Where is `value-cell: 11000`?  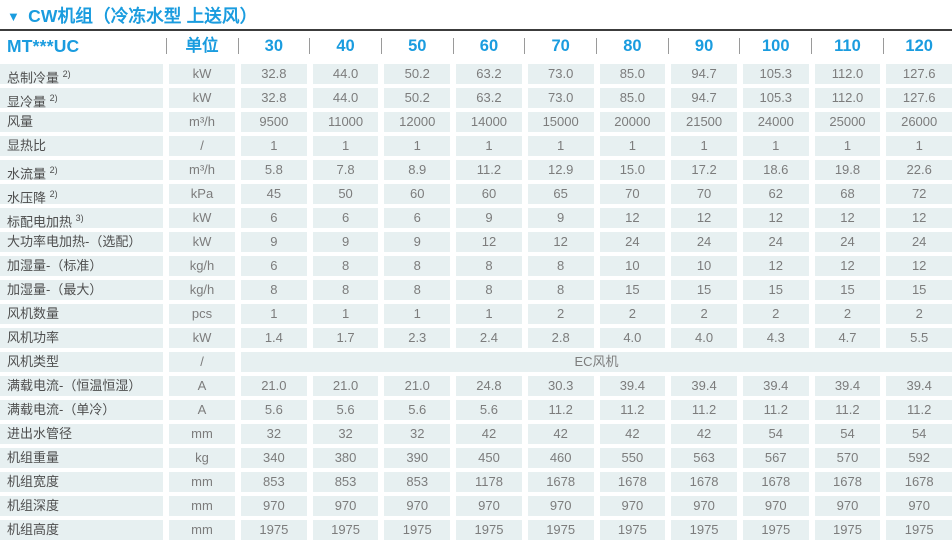
value-cell: 11000 is located at coordinates (345, 122).